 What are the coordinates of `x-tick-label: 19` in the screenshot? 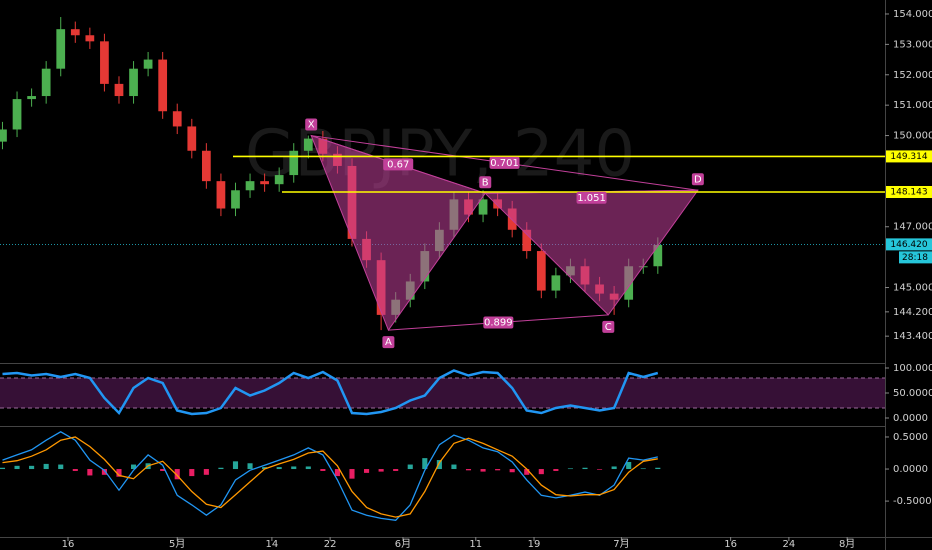 It's located at (534, 544).